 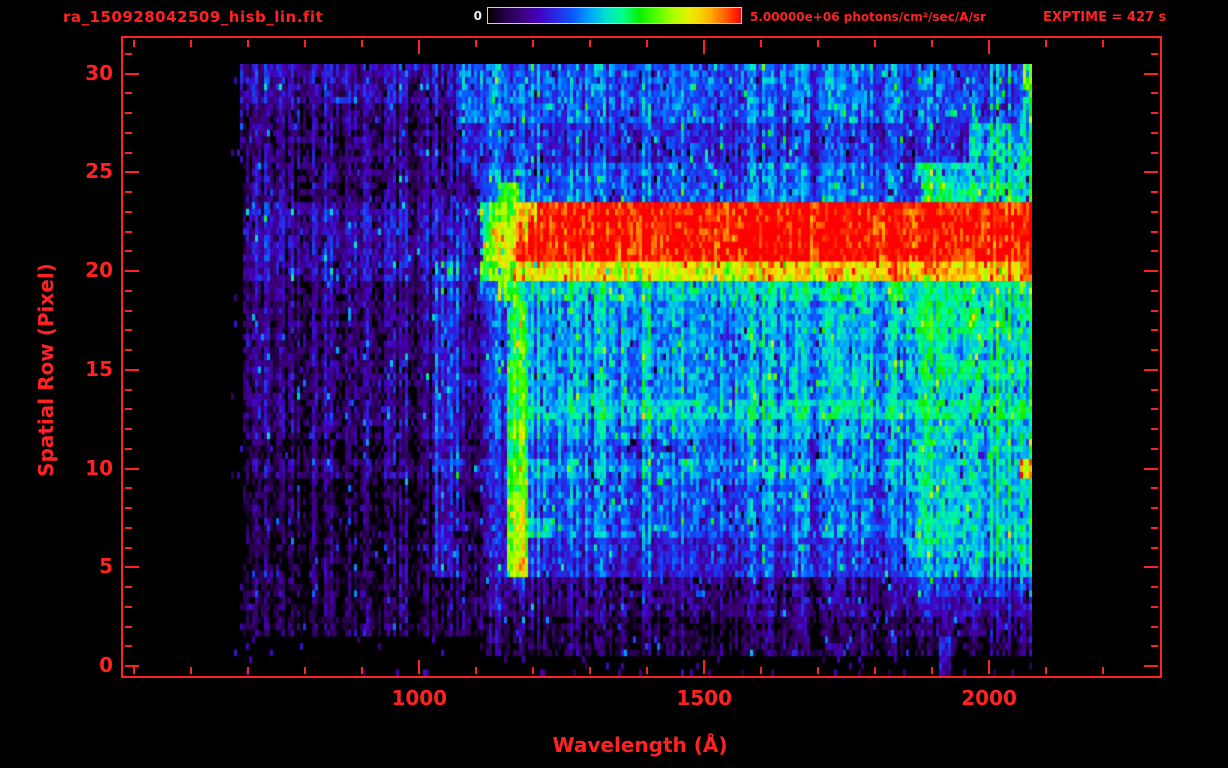 What do you see at coordinates (99, 171) in the screenshot?
I see `y-tick-label: 25` at bounding box center [99, 171].